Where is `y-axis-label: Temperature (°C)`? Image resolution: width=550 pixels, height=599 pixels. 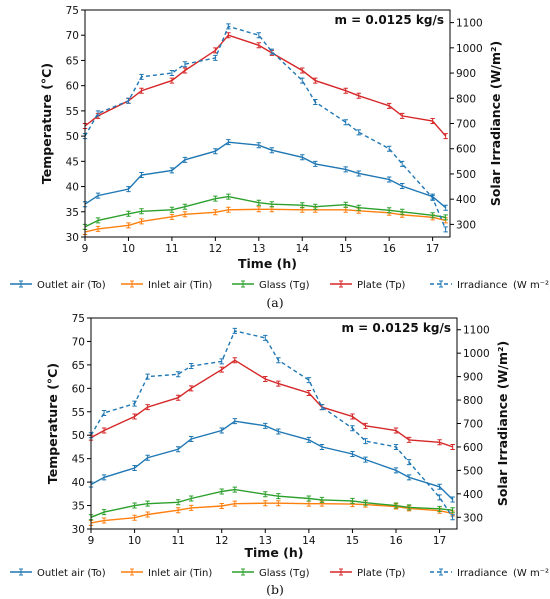 y-axis-label: Temperature (°C) is located at coordinates (52, 423).